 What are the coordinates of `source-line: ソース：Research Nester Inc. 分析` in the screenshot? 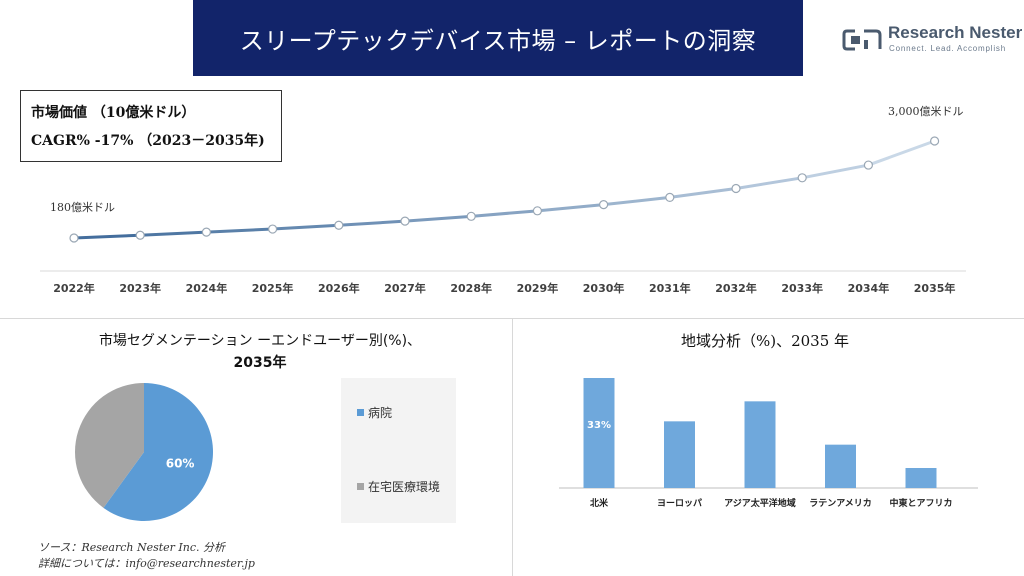 It's located at (132, 547).